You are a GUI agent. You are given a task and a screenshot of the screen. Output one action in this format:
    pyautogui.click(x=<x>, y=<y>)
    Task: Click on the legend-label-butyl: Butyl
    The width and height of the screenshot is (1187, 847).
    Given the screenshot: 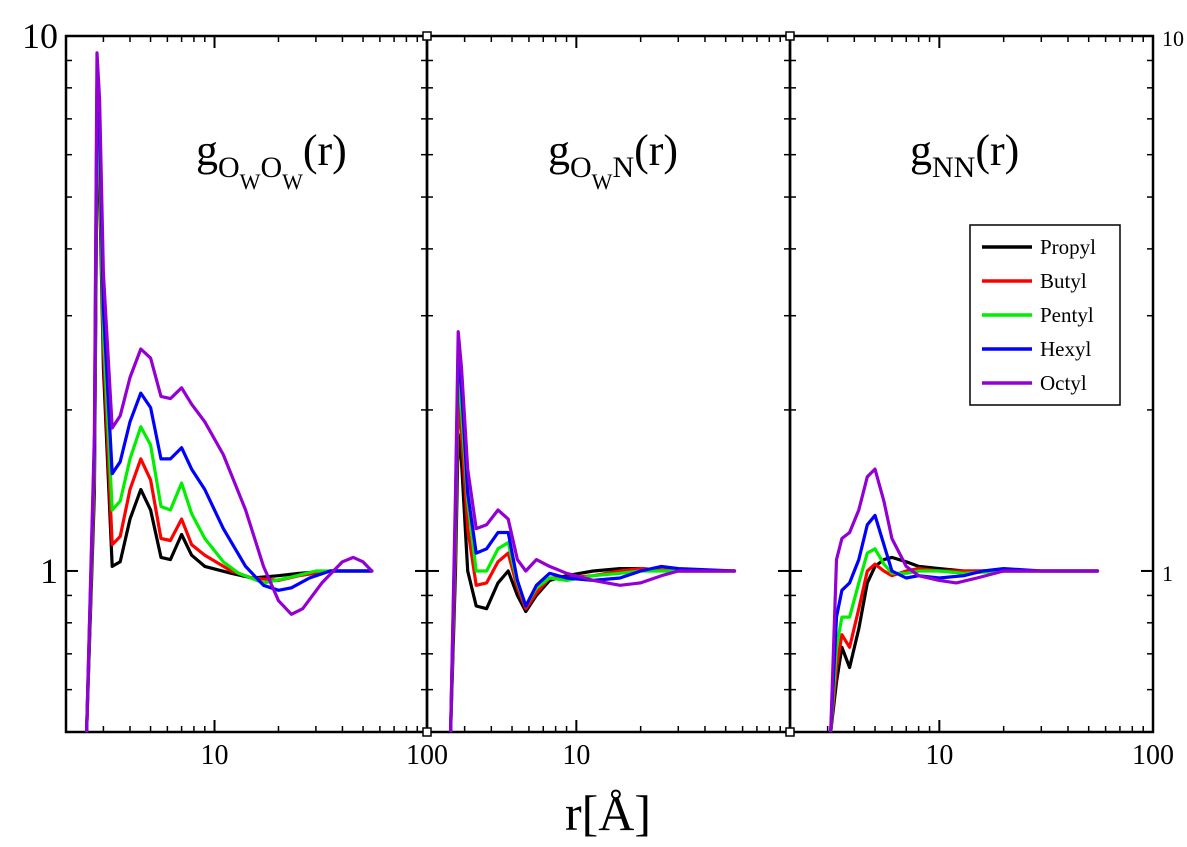 What is the action you would take?
    pyautogui.click(x=1063, y=281)
    